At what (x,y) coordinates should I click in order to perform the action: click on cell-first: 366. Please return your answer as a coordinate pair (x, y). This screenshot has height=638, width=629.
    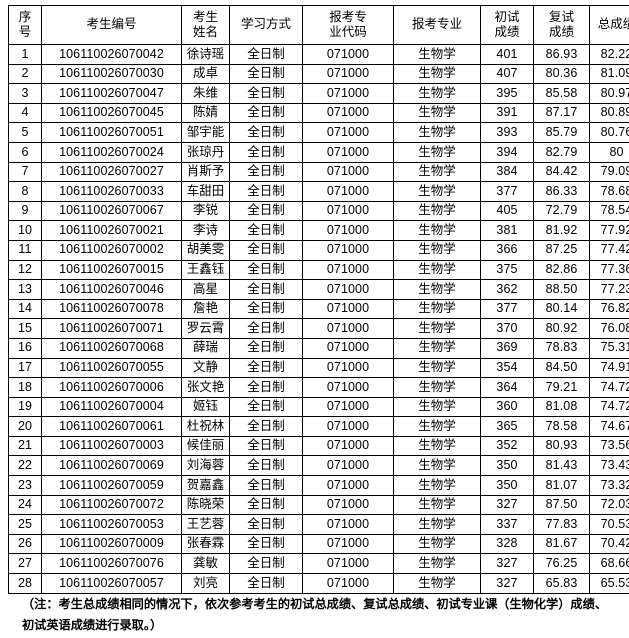
    Looking at the image, I should click on (507, 250).